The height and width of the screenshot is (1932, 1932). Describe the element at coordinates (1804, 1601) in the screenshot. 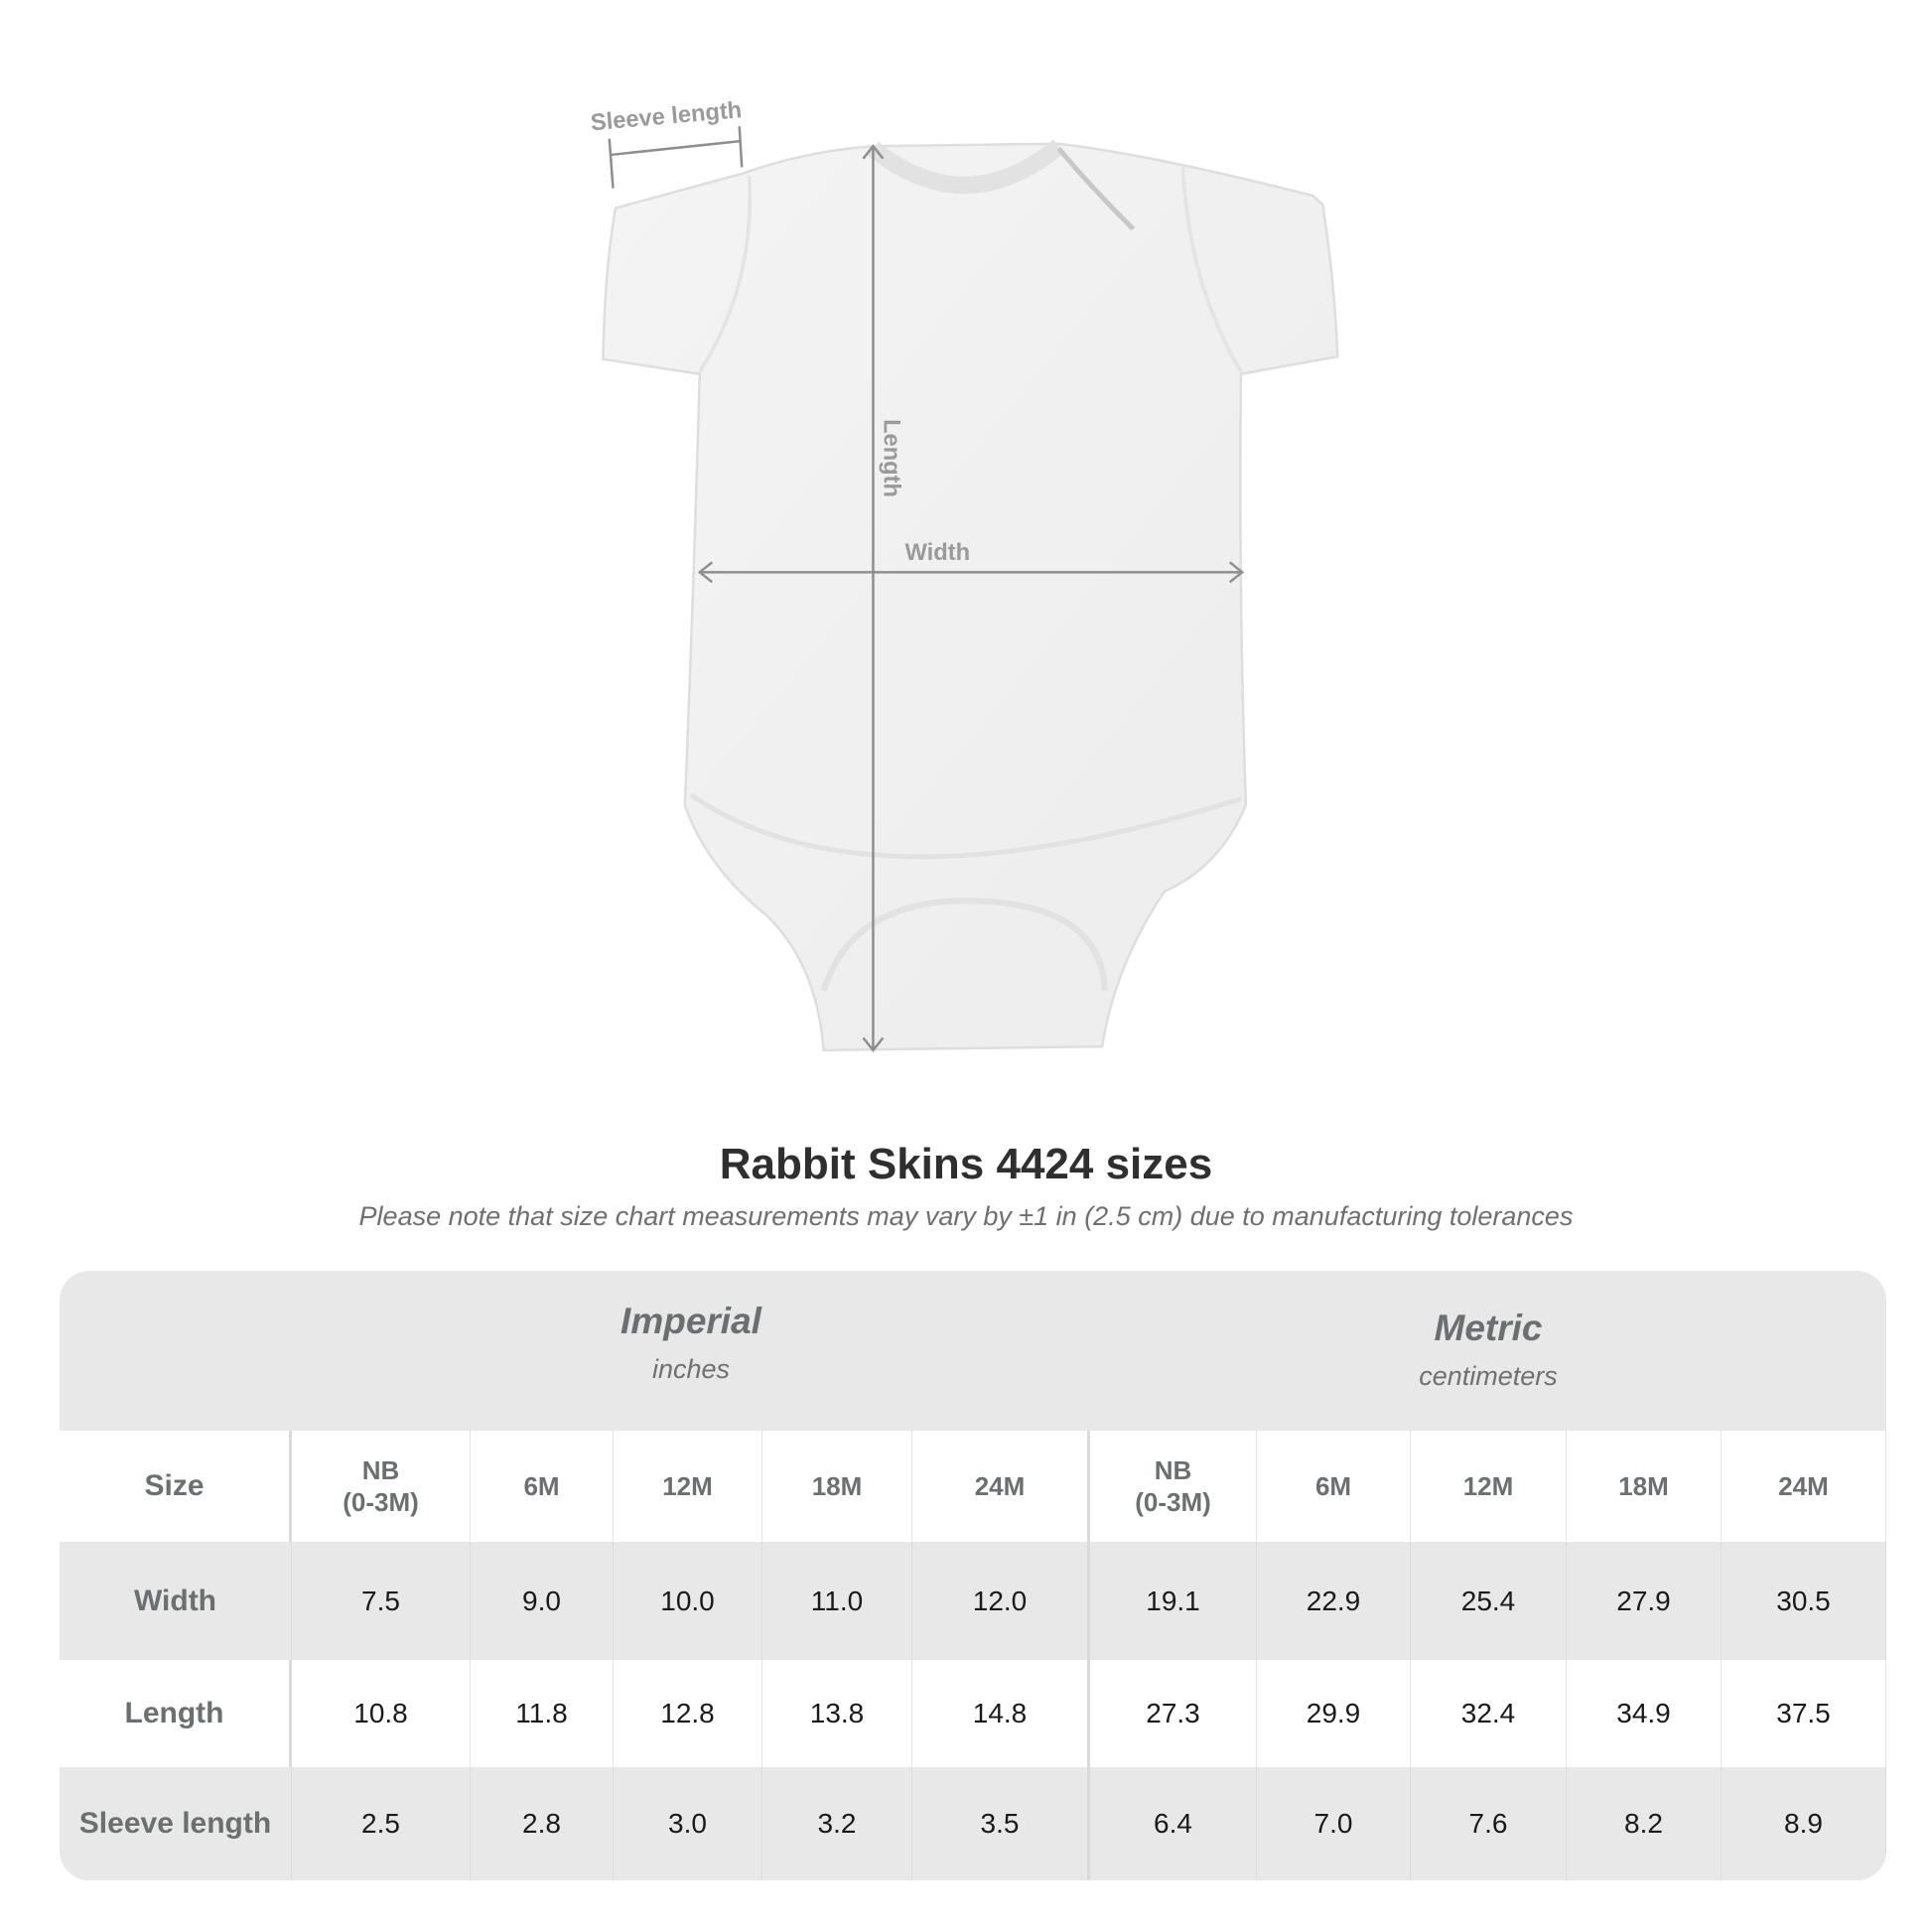

I see `table-cell: 30.5` at that location.